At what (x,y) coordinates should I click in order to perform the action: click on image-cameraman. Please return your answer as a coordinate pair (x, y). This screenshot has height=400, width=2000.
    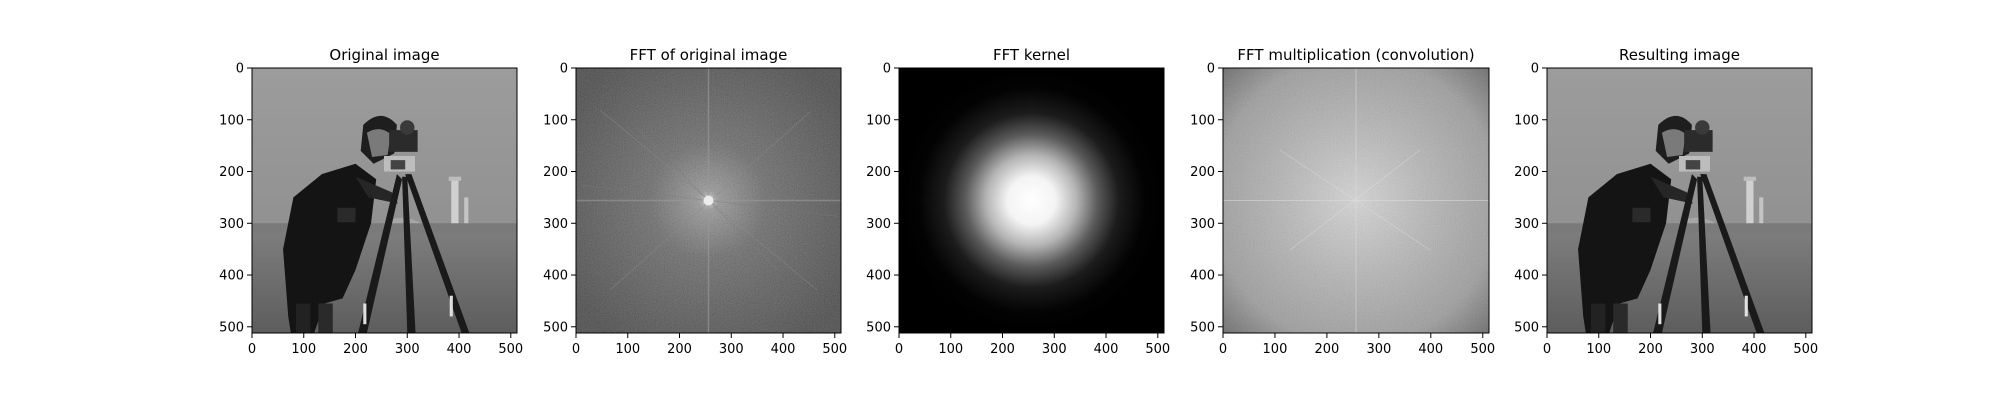
    Looking at the image, I should click on (384, 200).